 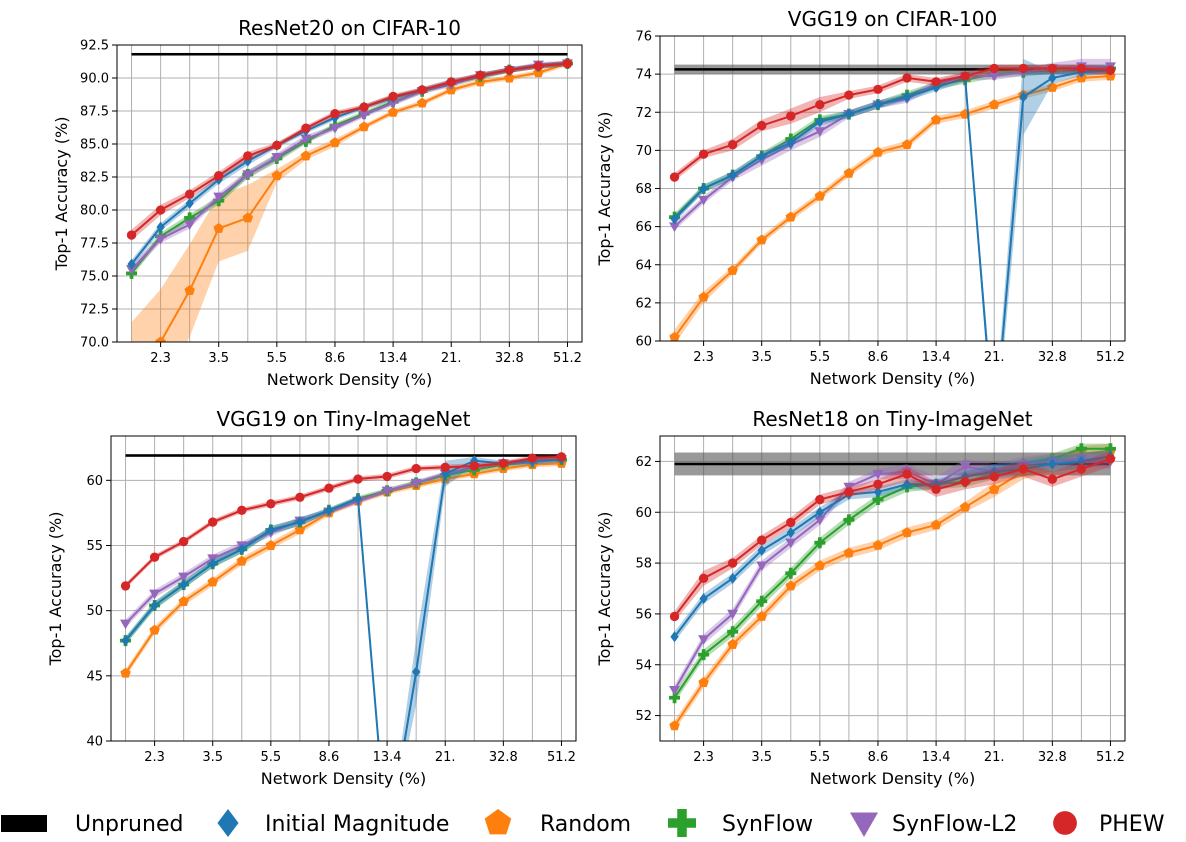 I want to click on series-phew, so click(x=892, y=122).